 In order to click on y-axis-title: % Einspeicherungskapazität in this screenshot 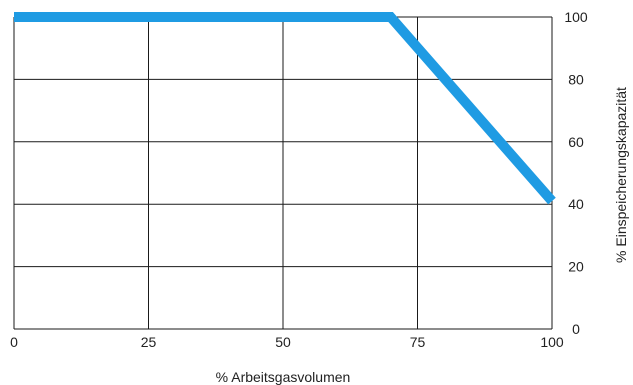, I will do `click(621, 175)`.